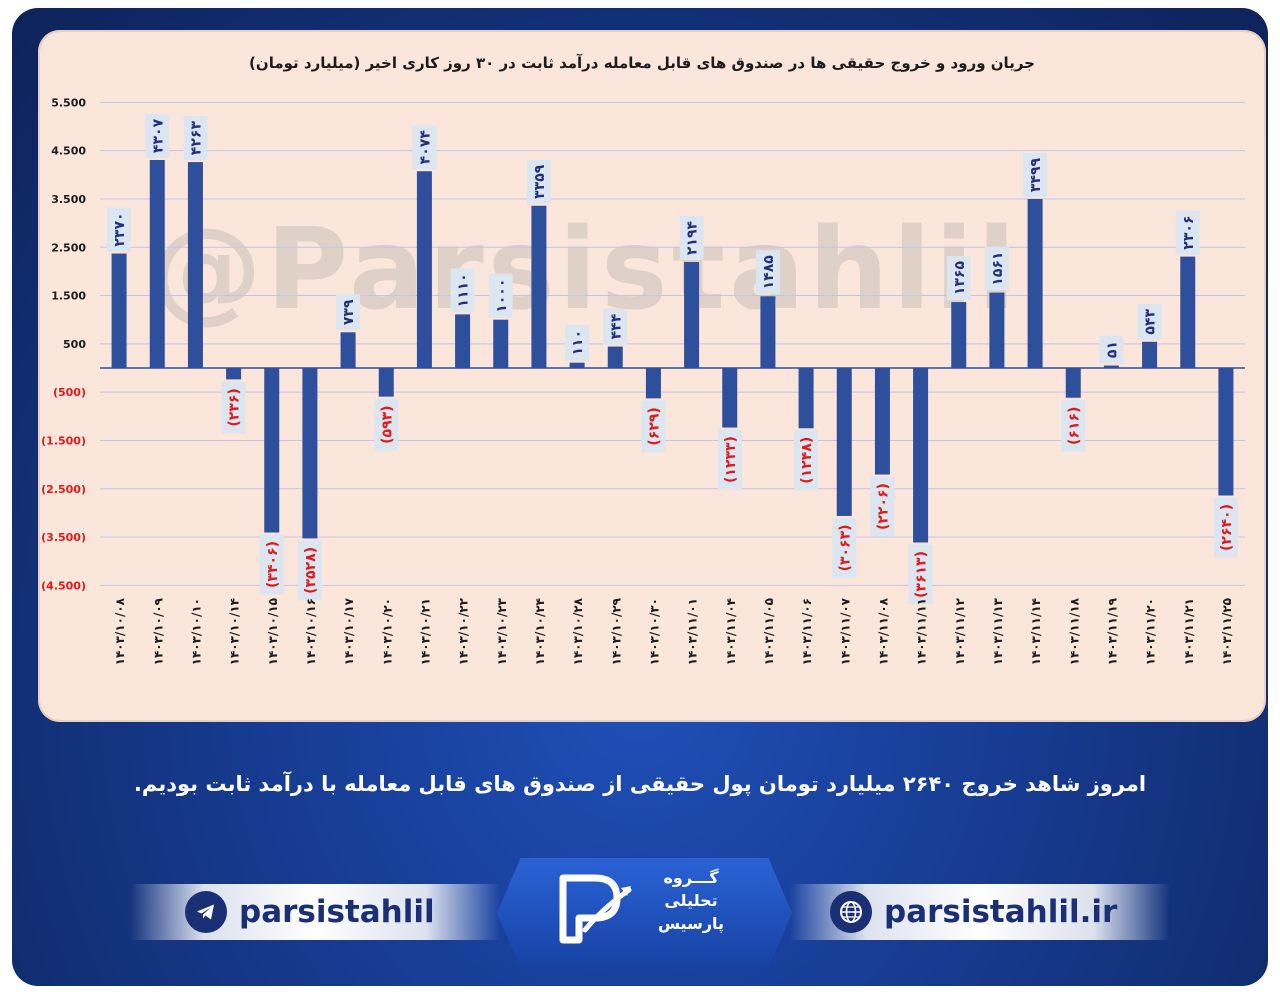 This screenshot has width=1280, height=995. I want to click on data-label: ۴۰۷۴, so click(425, 147).